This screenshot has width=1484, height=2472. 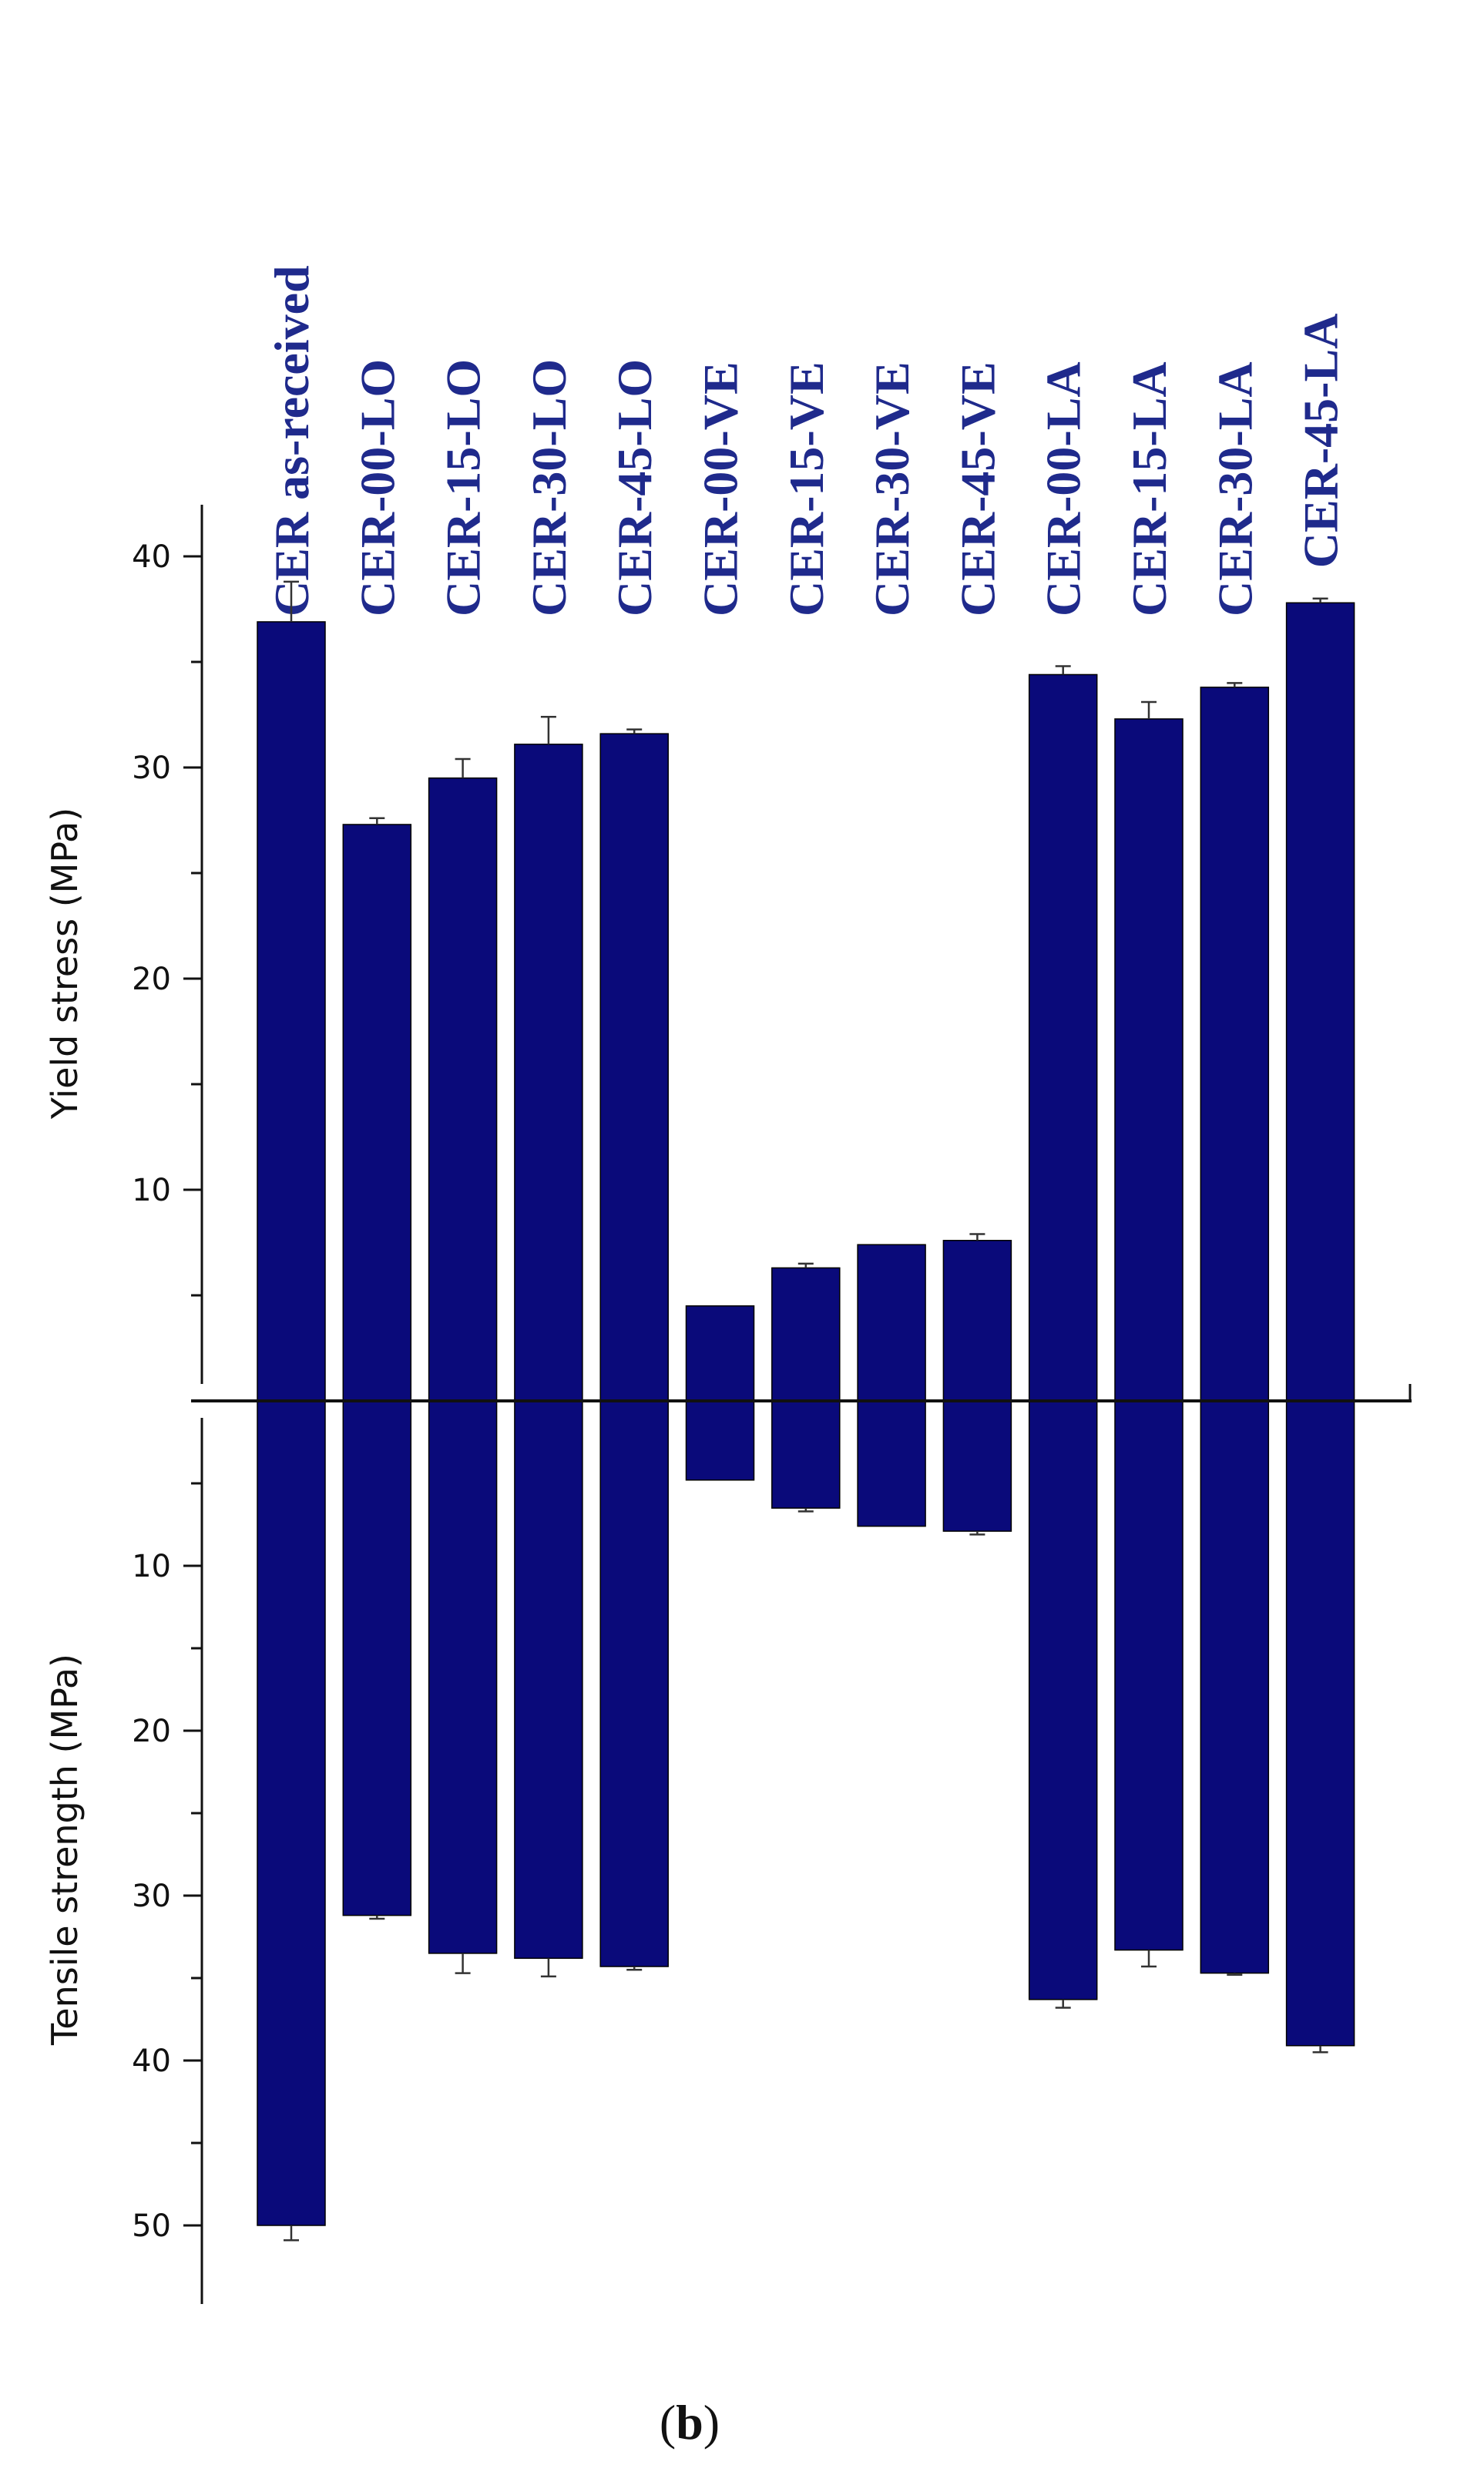 I want to click on bar-tensile-cer-45-lo, so click(x=634, y=1683).